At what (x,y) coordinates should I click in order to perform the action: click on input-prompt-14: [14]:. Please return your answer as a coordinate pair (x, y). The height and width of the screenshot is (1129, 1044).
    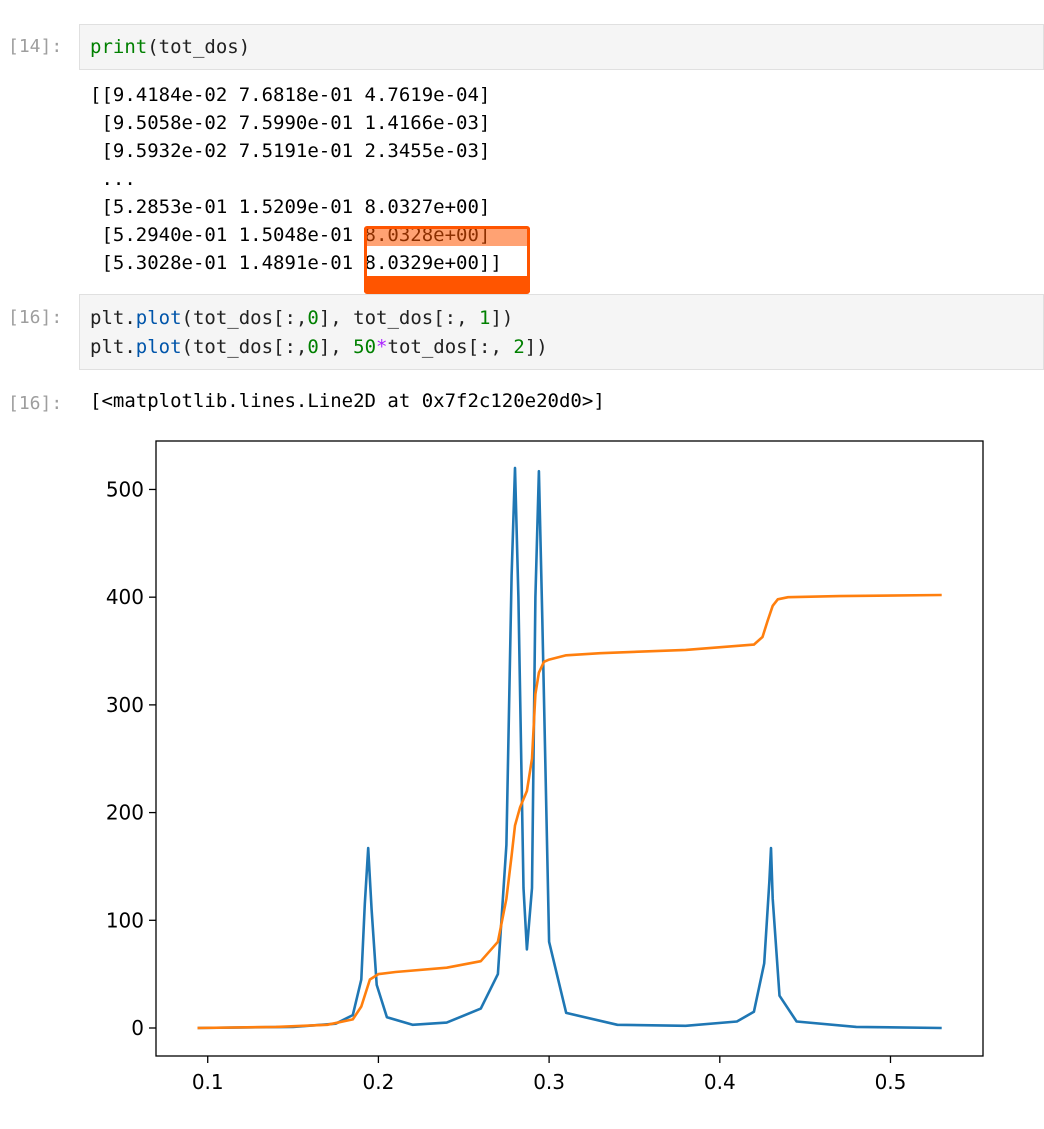
    Looking at the image, I should click on (35, 46).